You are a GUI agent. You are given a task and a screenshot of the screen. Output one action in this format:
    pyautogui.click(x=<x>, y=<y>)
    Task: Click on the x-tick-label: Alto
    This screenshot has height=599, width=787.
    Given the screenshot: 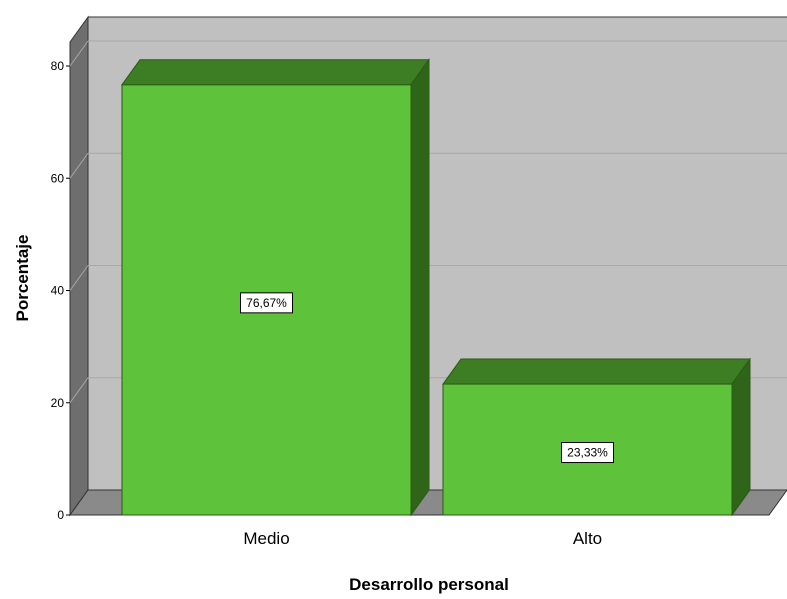 What is the action you would take?
    pyautogui.click(x=587, y=538)
    